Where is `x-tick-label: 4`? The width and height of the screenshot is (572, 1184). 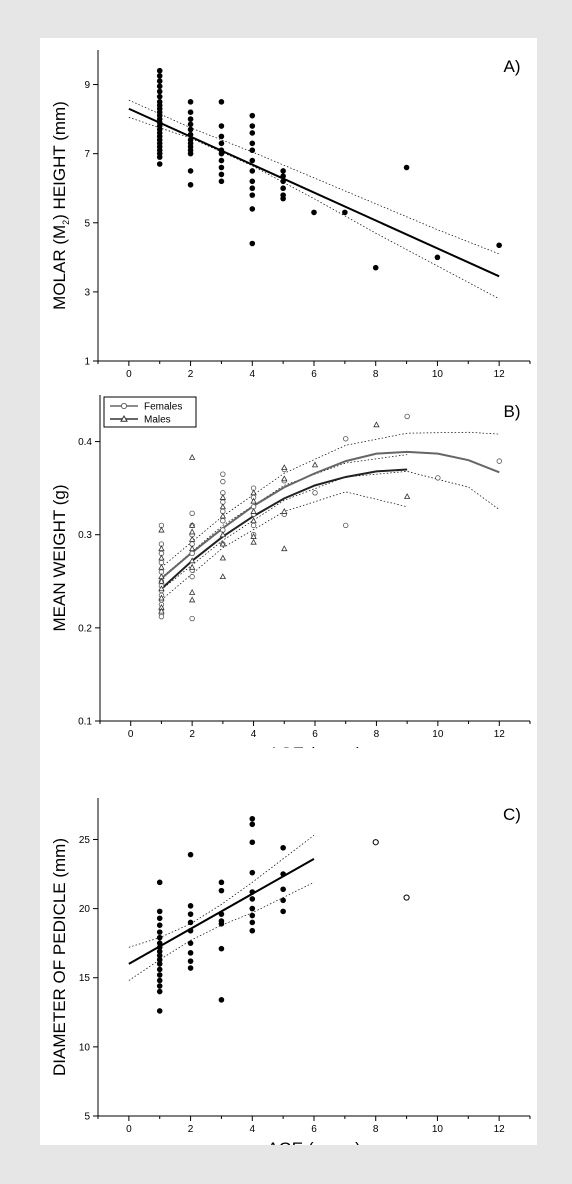
x-tick-label: 4 is located at coordinates (254, 734).